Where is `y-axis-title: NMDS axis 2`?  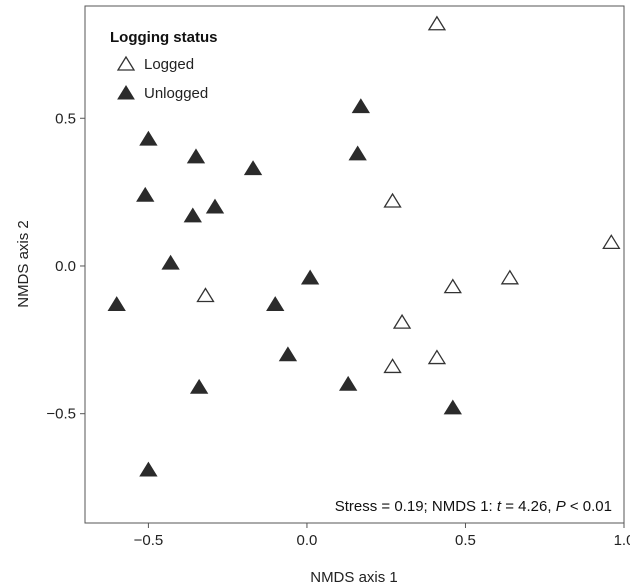
y-axis-title: NMDS axis 2 is located at coordinates (23, 264).